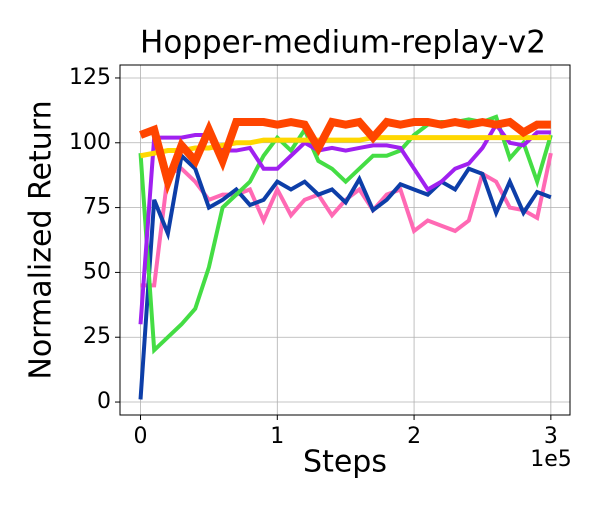  What do you see at coordinates (277, 436) in the screenshot?
I see `x-tick-label: 1` at bounding box center [277, 436].